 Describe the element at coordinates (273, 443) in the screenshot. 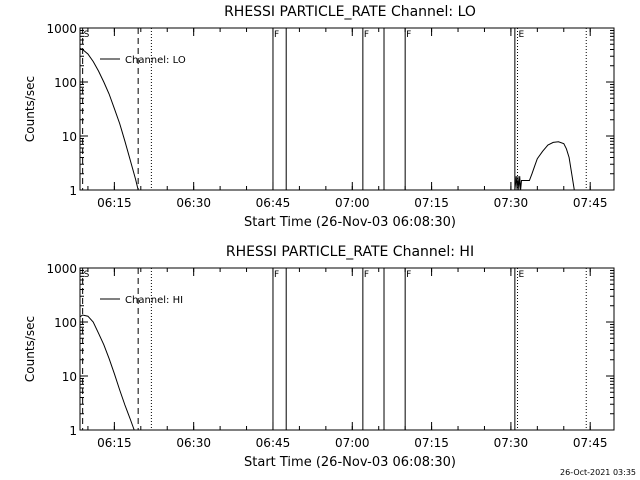

I see `x-tick-label-hi: 06:45` at that location.